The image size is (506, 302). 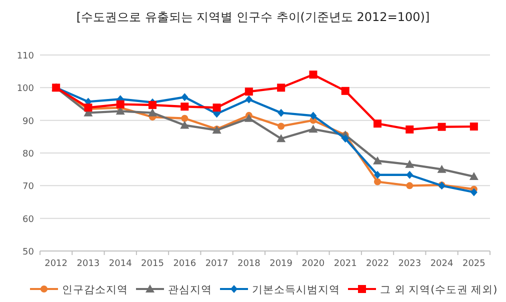 I want to click on x-tick-label: 2016, so click(x=184, y=264).